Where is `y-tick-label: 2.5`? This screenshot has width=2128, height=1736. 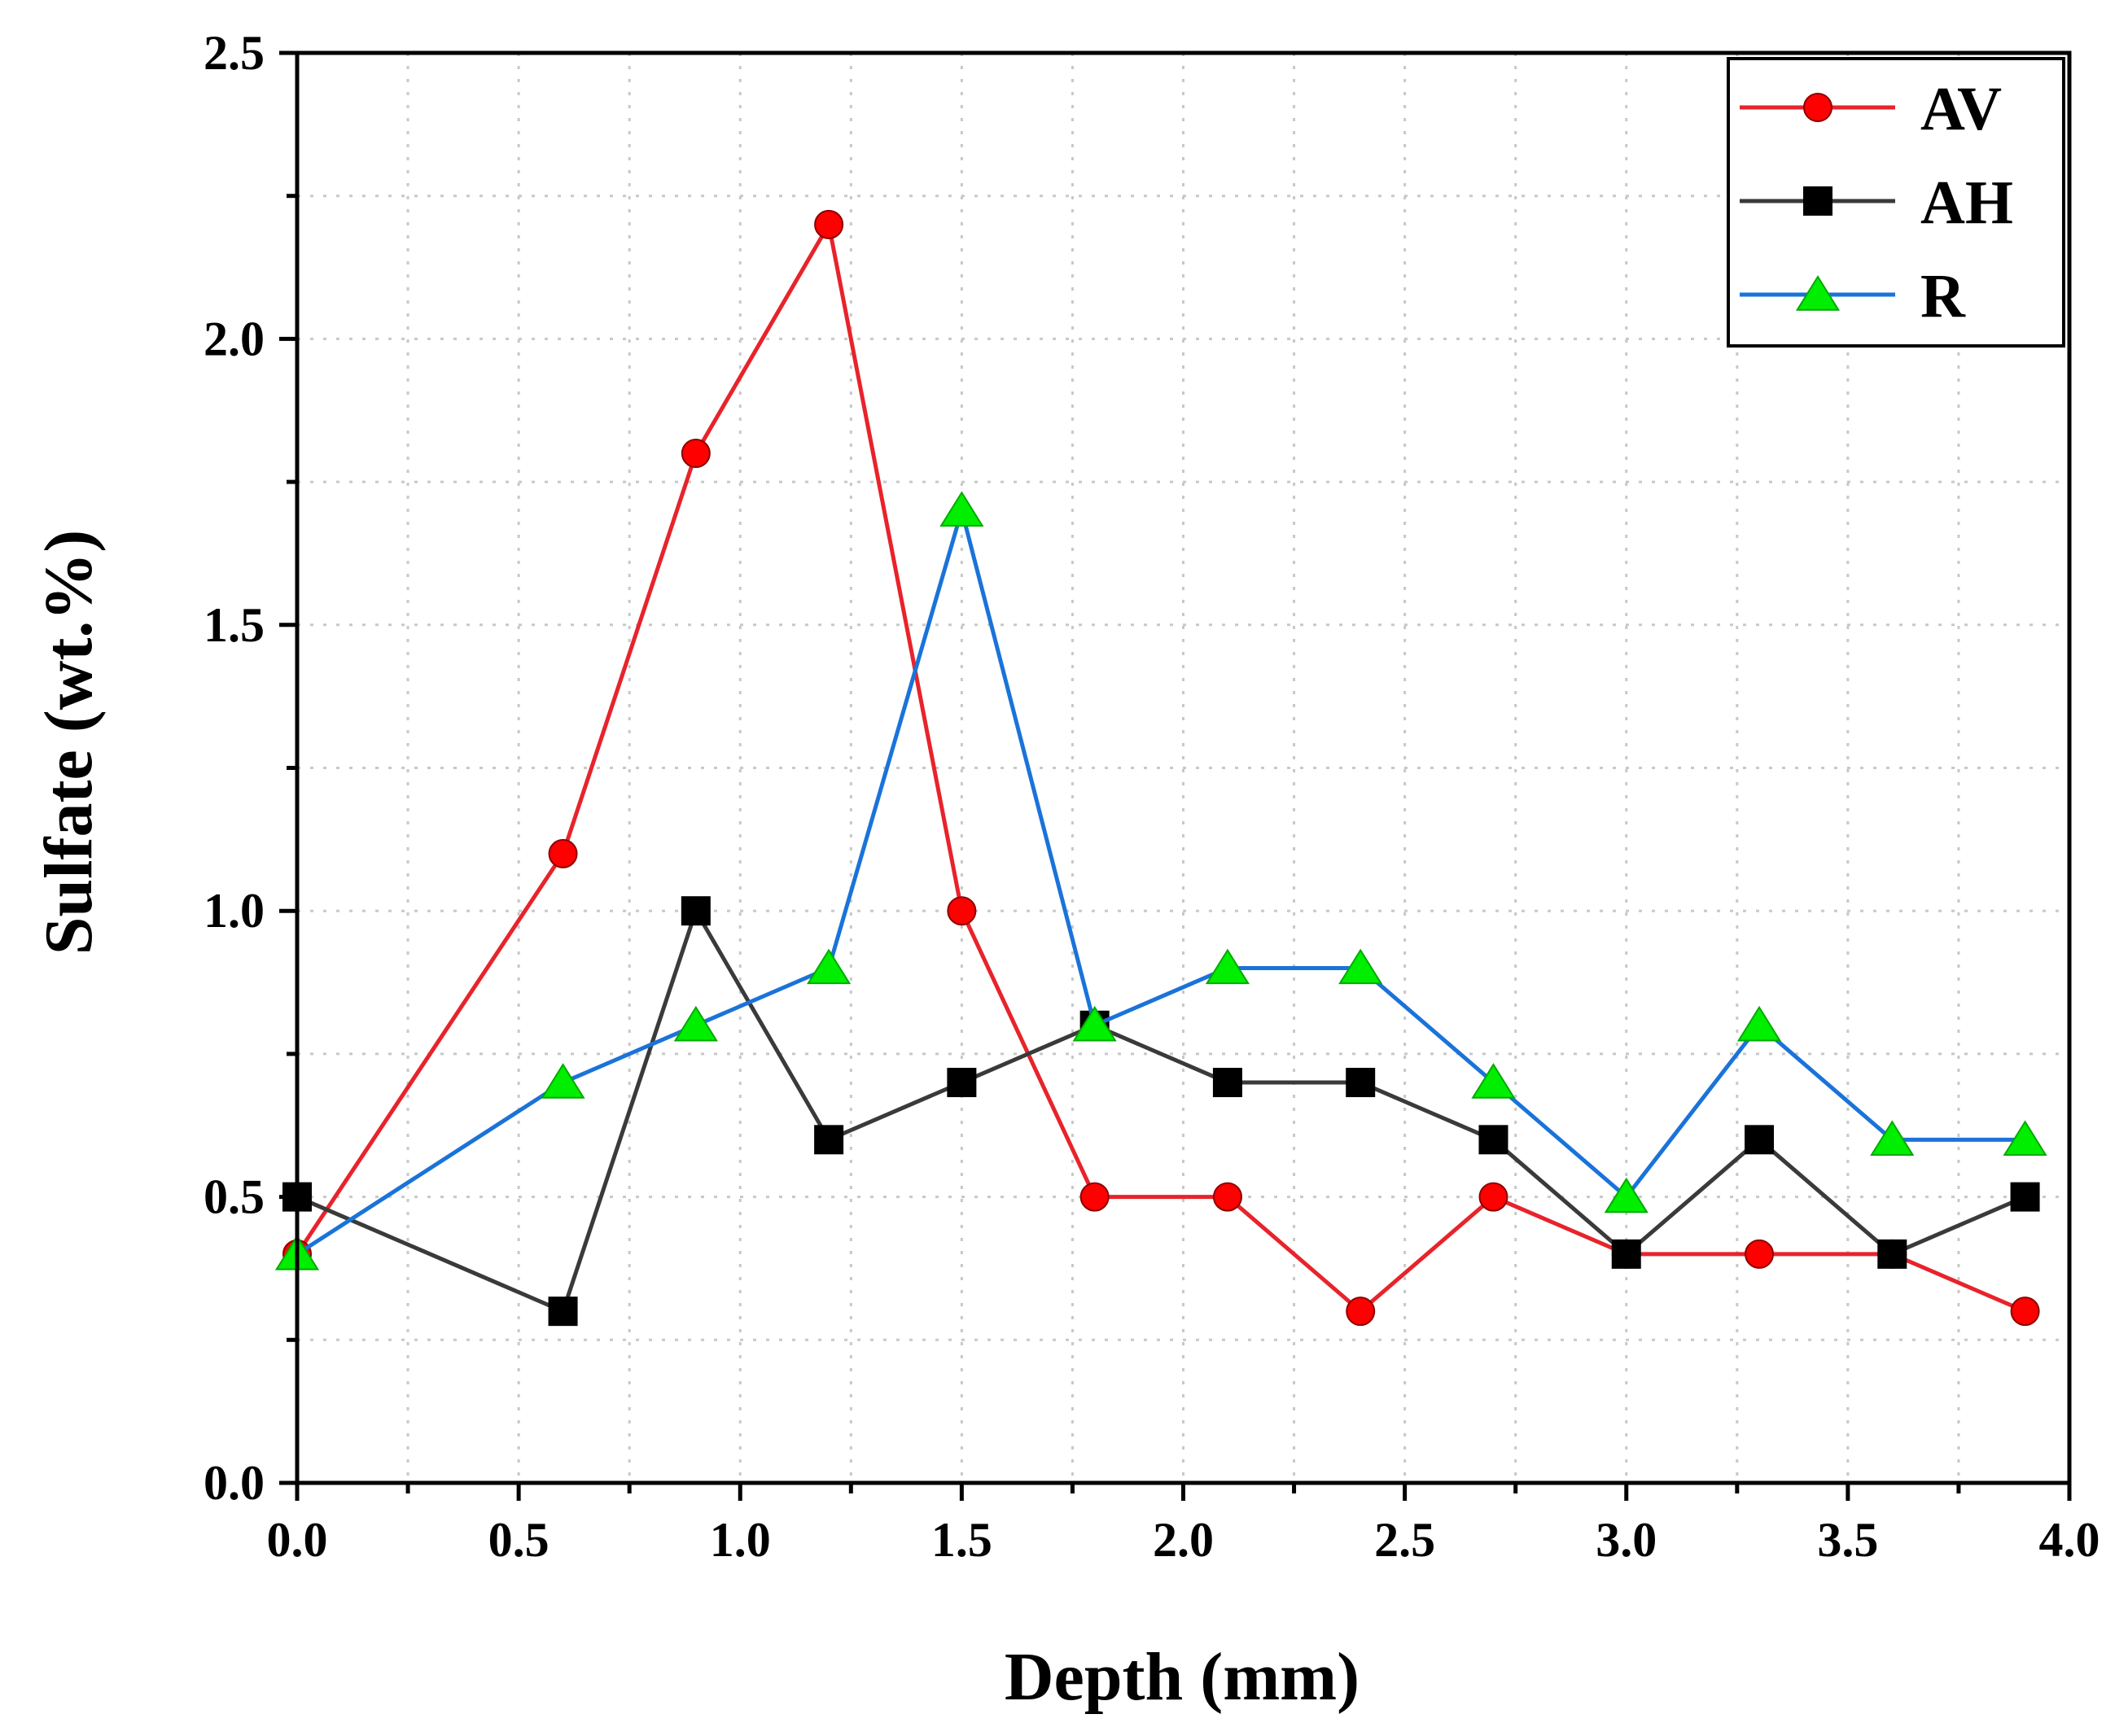
y-tick-label: 2.5 is located at coordinates (234, 53).